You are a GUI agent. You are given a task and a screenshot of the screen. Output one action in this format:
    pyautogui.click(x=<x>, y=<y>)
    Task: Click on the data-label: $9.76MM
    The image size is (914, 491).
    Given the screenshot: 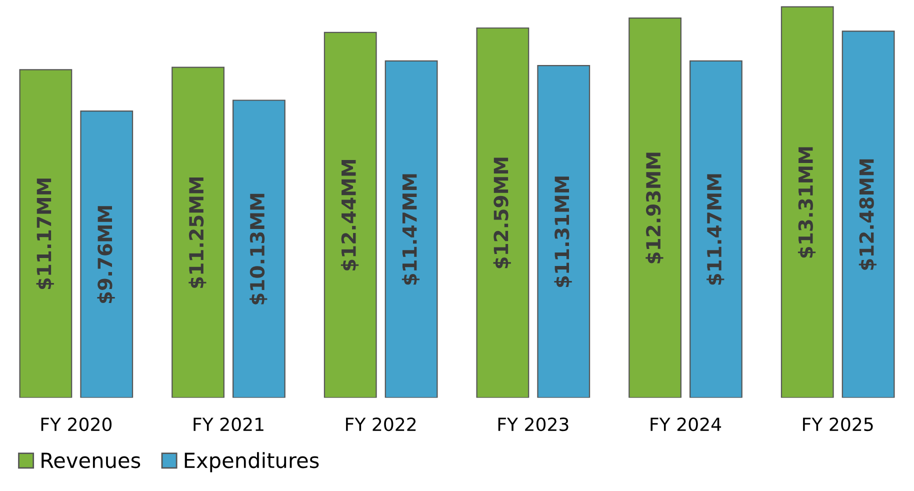 What is the action you would take?
    pyautogui.click(x=106, y=254)
    